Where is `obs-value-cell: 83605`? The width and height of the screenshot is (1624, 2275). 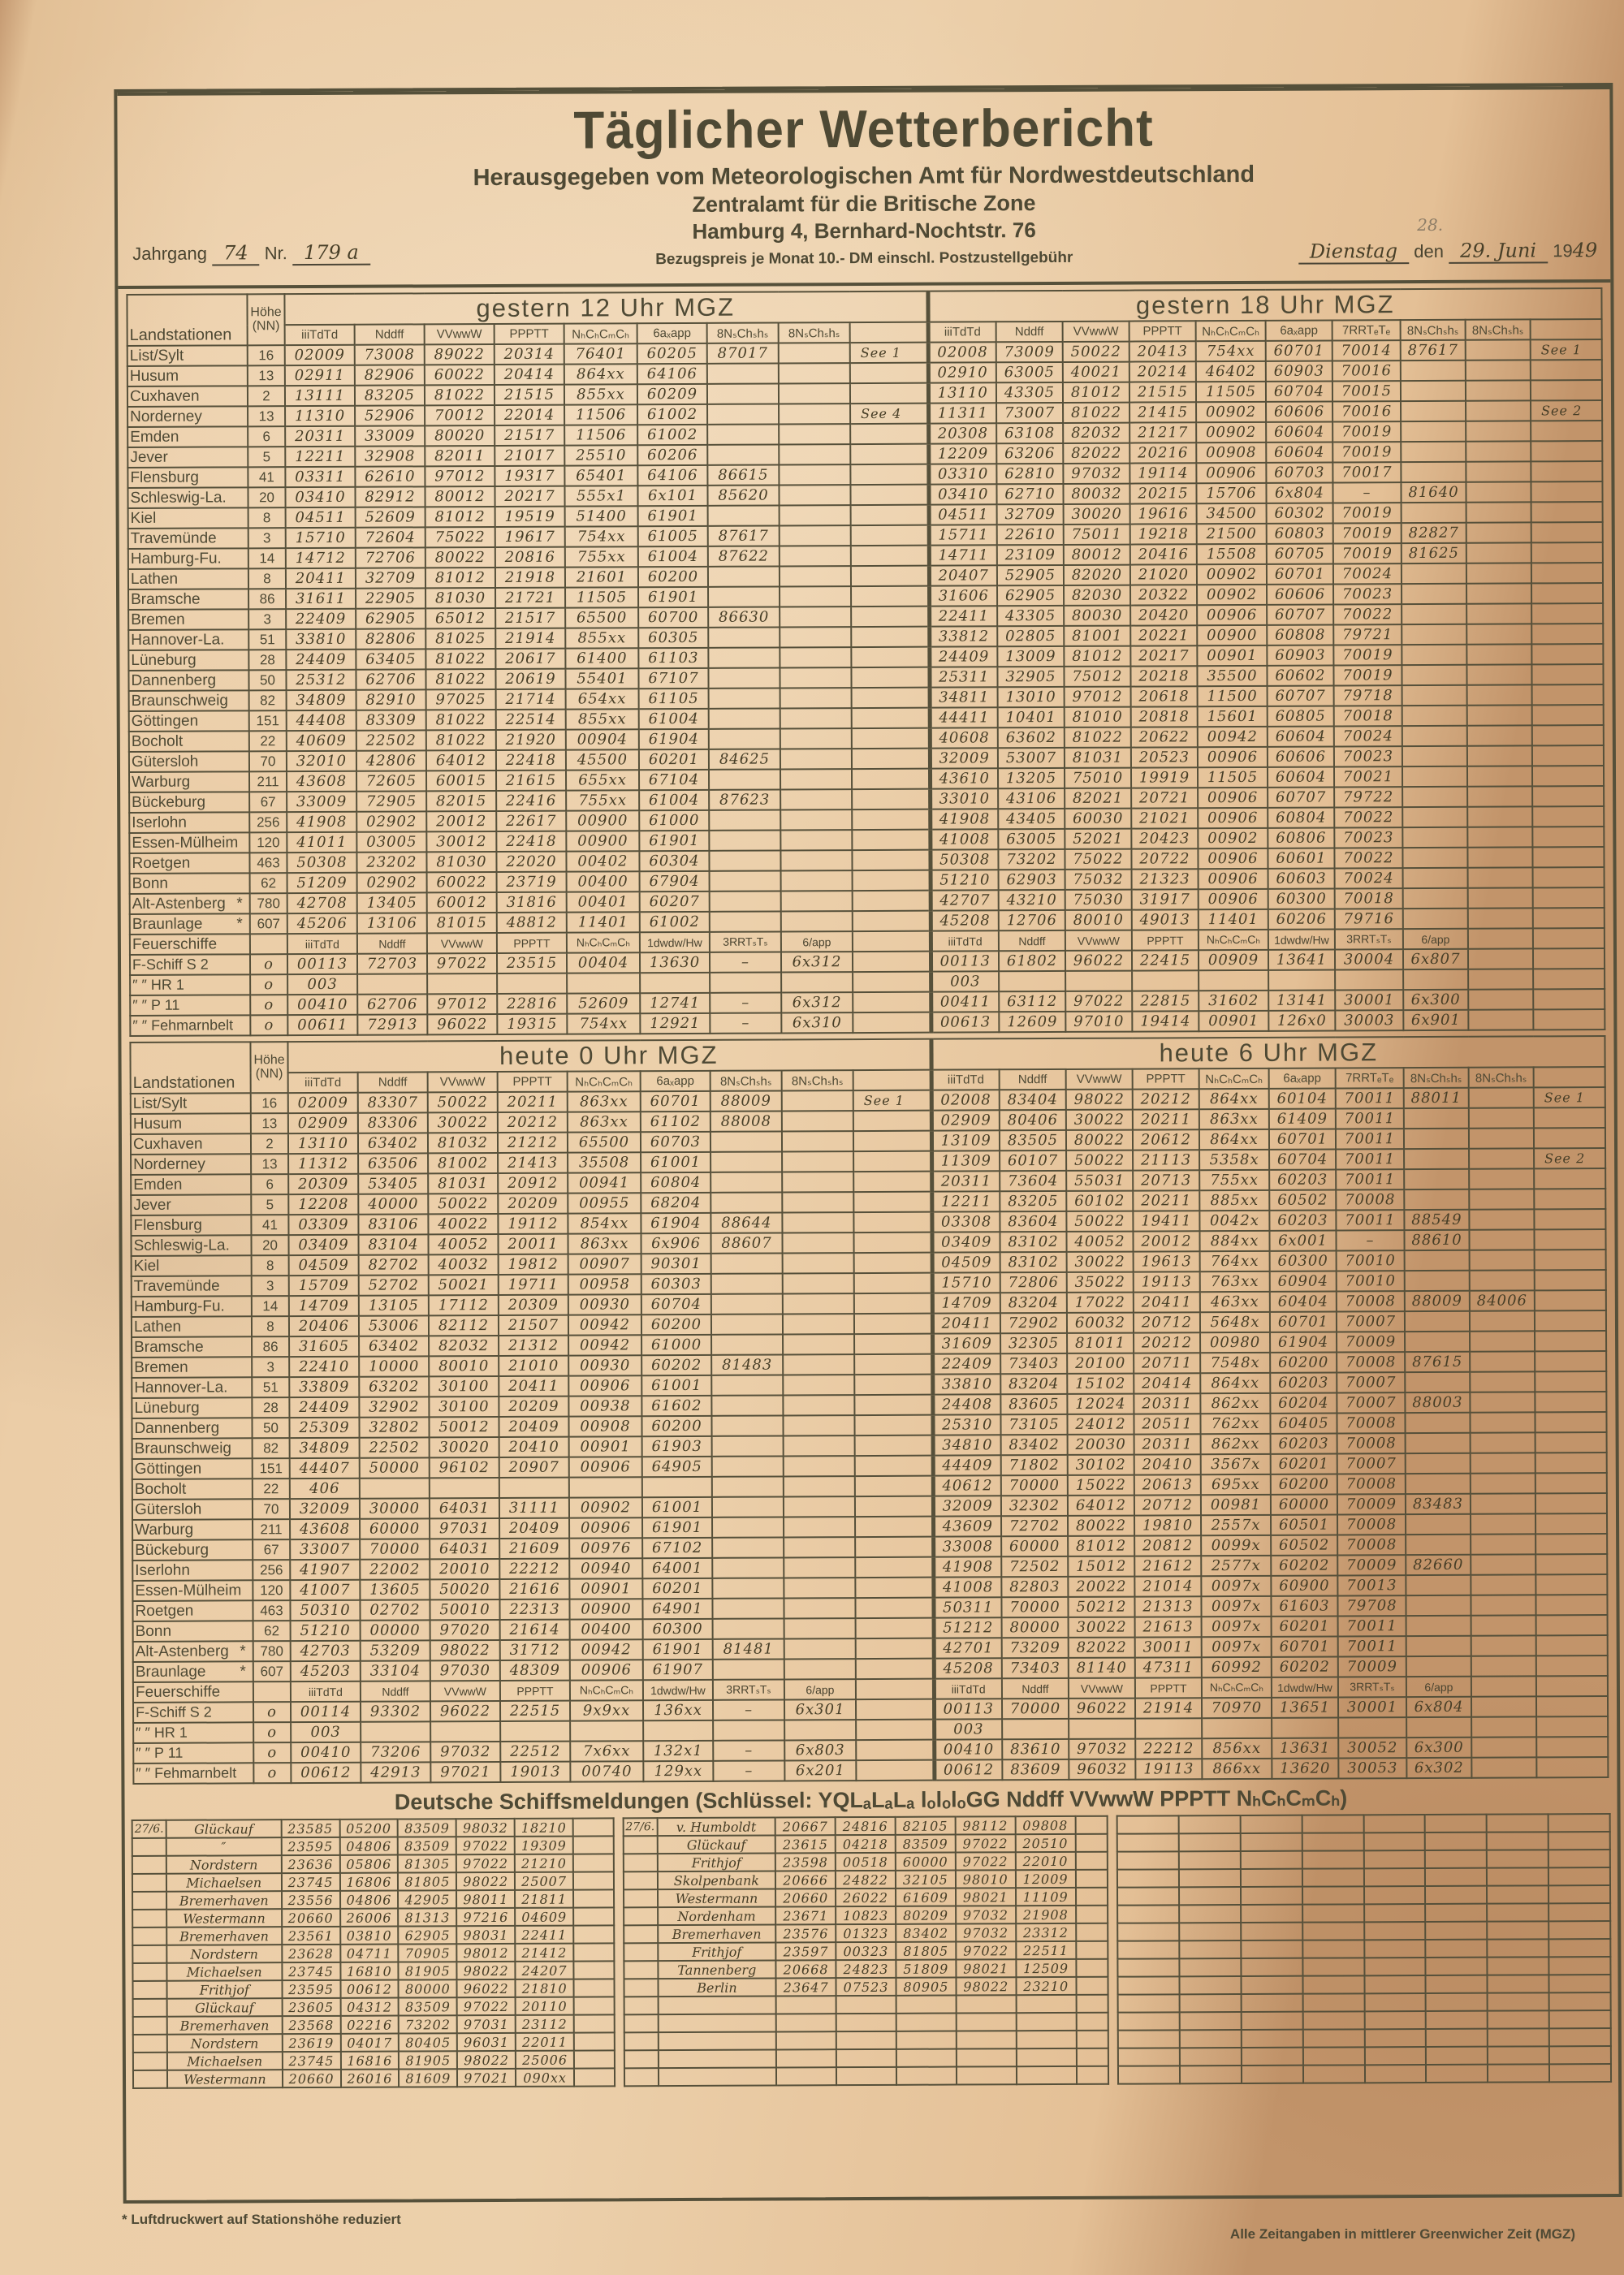
obs-value-cell: 83605 is located at coordinates (1034, 1404).